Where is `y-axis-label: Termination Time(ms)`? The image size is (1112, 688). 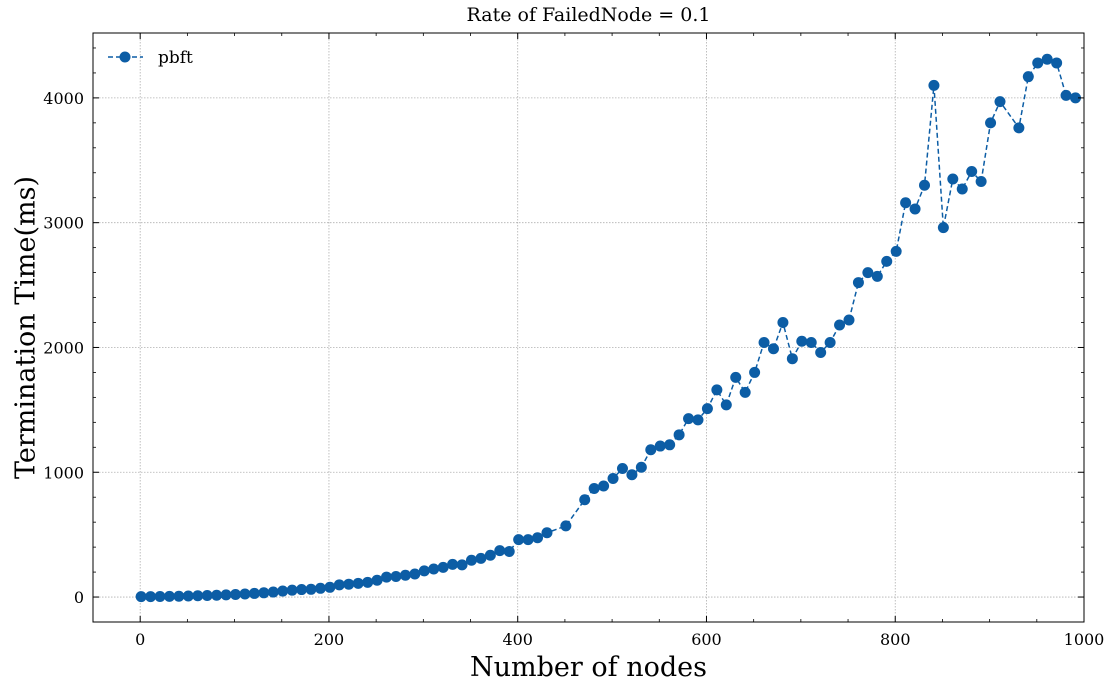 y-axis-label: Termination Time(ms) is located at coordinates (26, 327).